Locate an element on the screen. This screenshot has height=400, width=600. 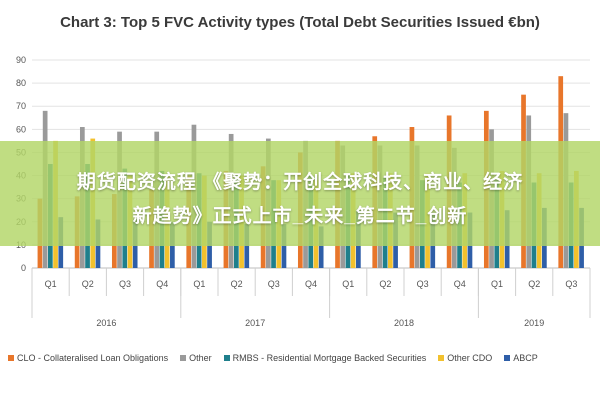
legend-label: CLO - Collateralised Loan Obligations is located at coordinates (93, 358).